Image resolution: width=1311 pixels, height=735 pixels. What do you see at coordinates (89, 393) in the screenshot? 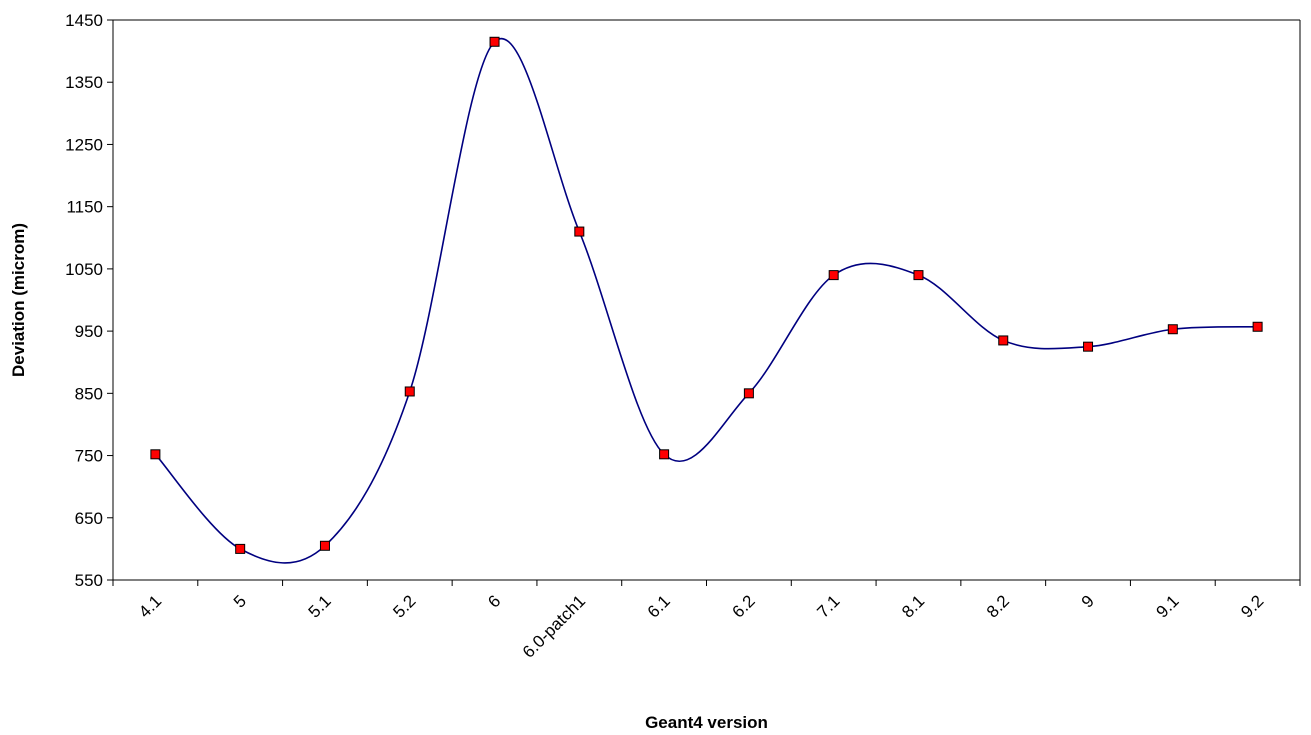
I see `y-tick-label: 850` at bounding box center [89, 393].